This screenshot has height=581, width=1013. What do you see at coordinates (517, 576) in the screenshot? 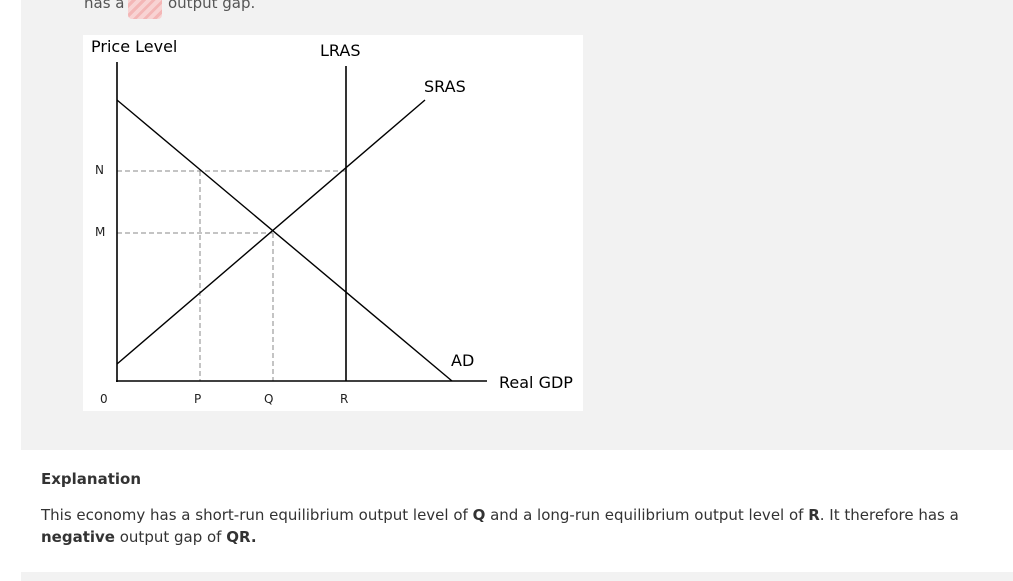
I see `next-panel-edge` at bounding box center [517, 576].